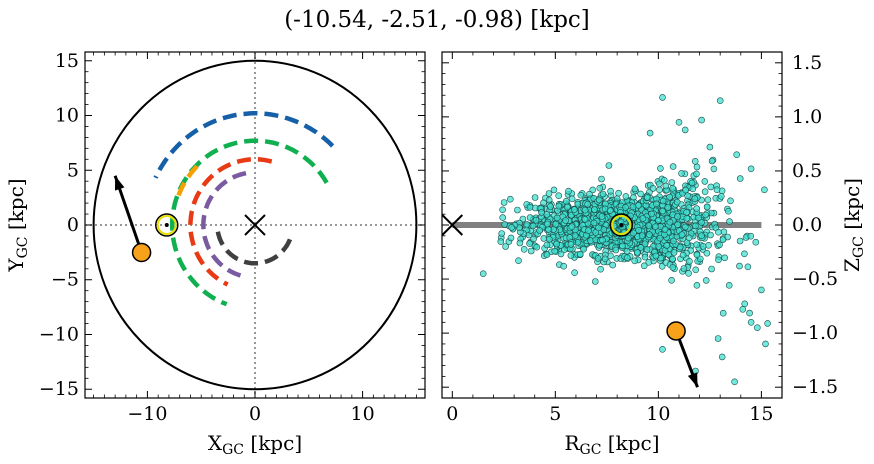 This screenshot has width=874, height=464. I want to click on y-tick-label: 0.5, so click(807, 171).